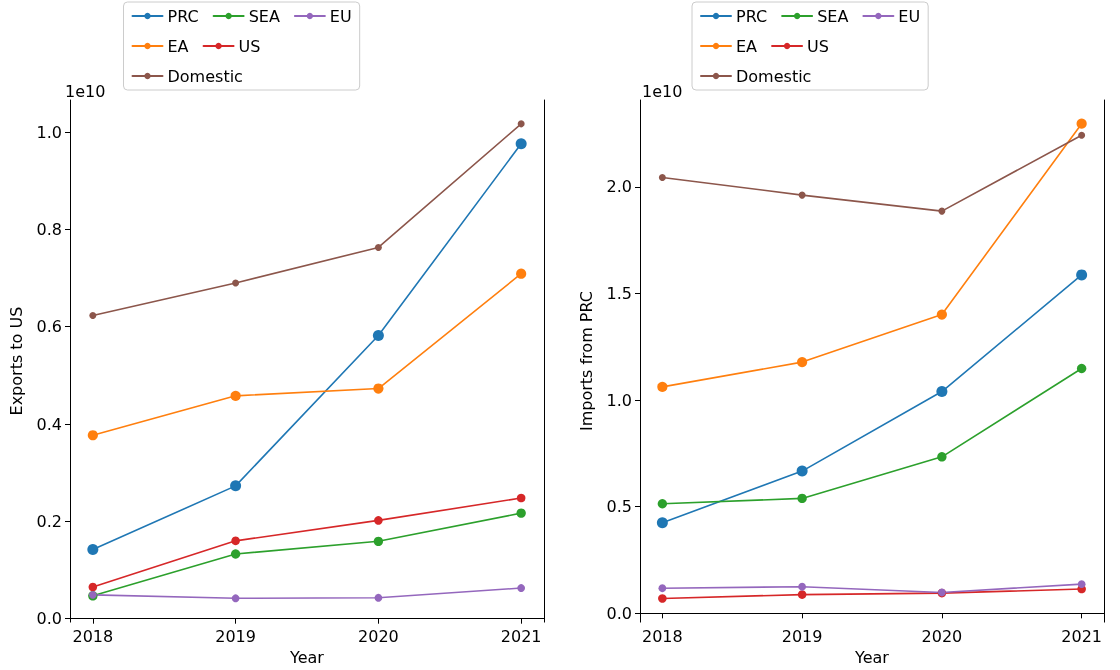  What do you see at coordinates (586, 361) in the screenshot?
I see `y-axis-title: Imports from PRC` at bounding box center [586, 361].